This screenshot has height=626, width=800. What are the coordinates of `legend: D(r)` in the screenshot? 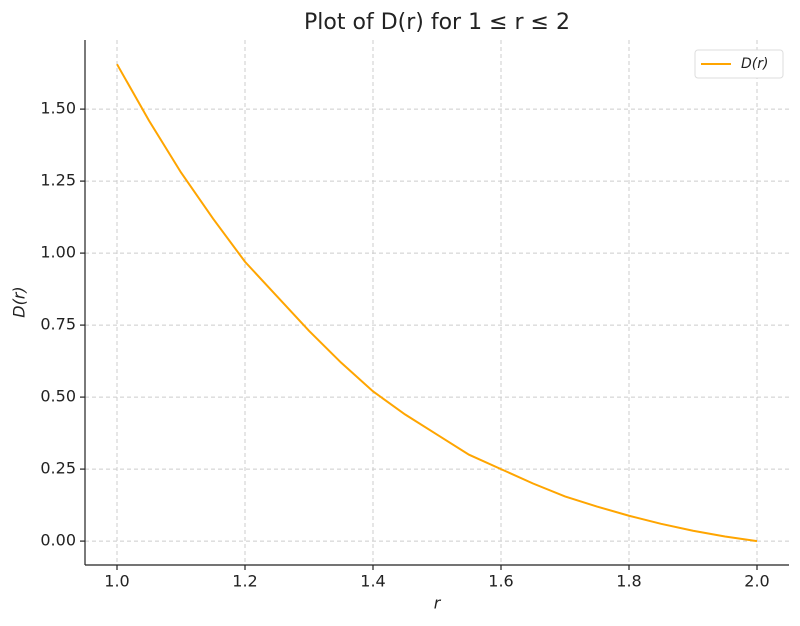 It's located at (739, 64).